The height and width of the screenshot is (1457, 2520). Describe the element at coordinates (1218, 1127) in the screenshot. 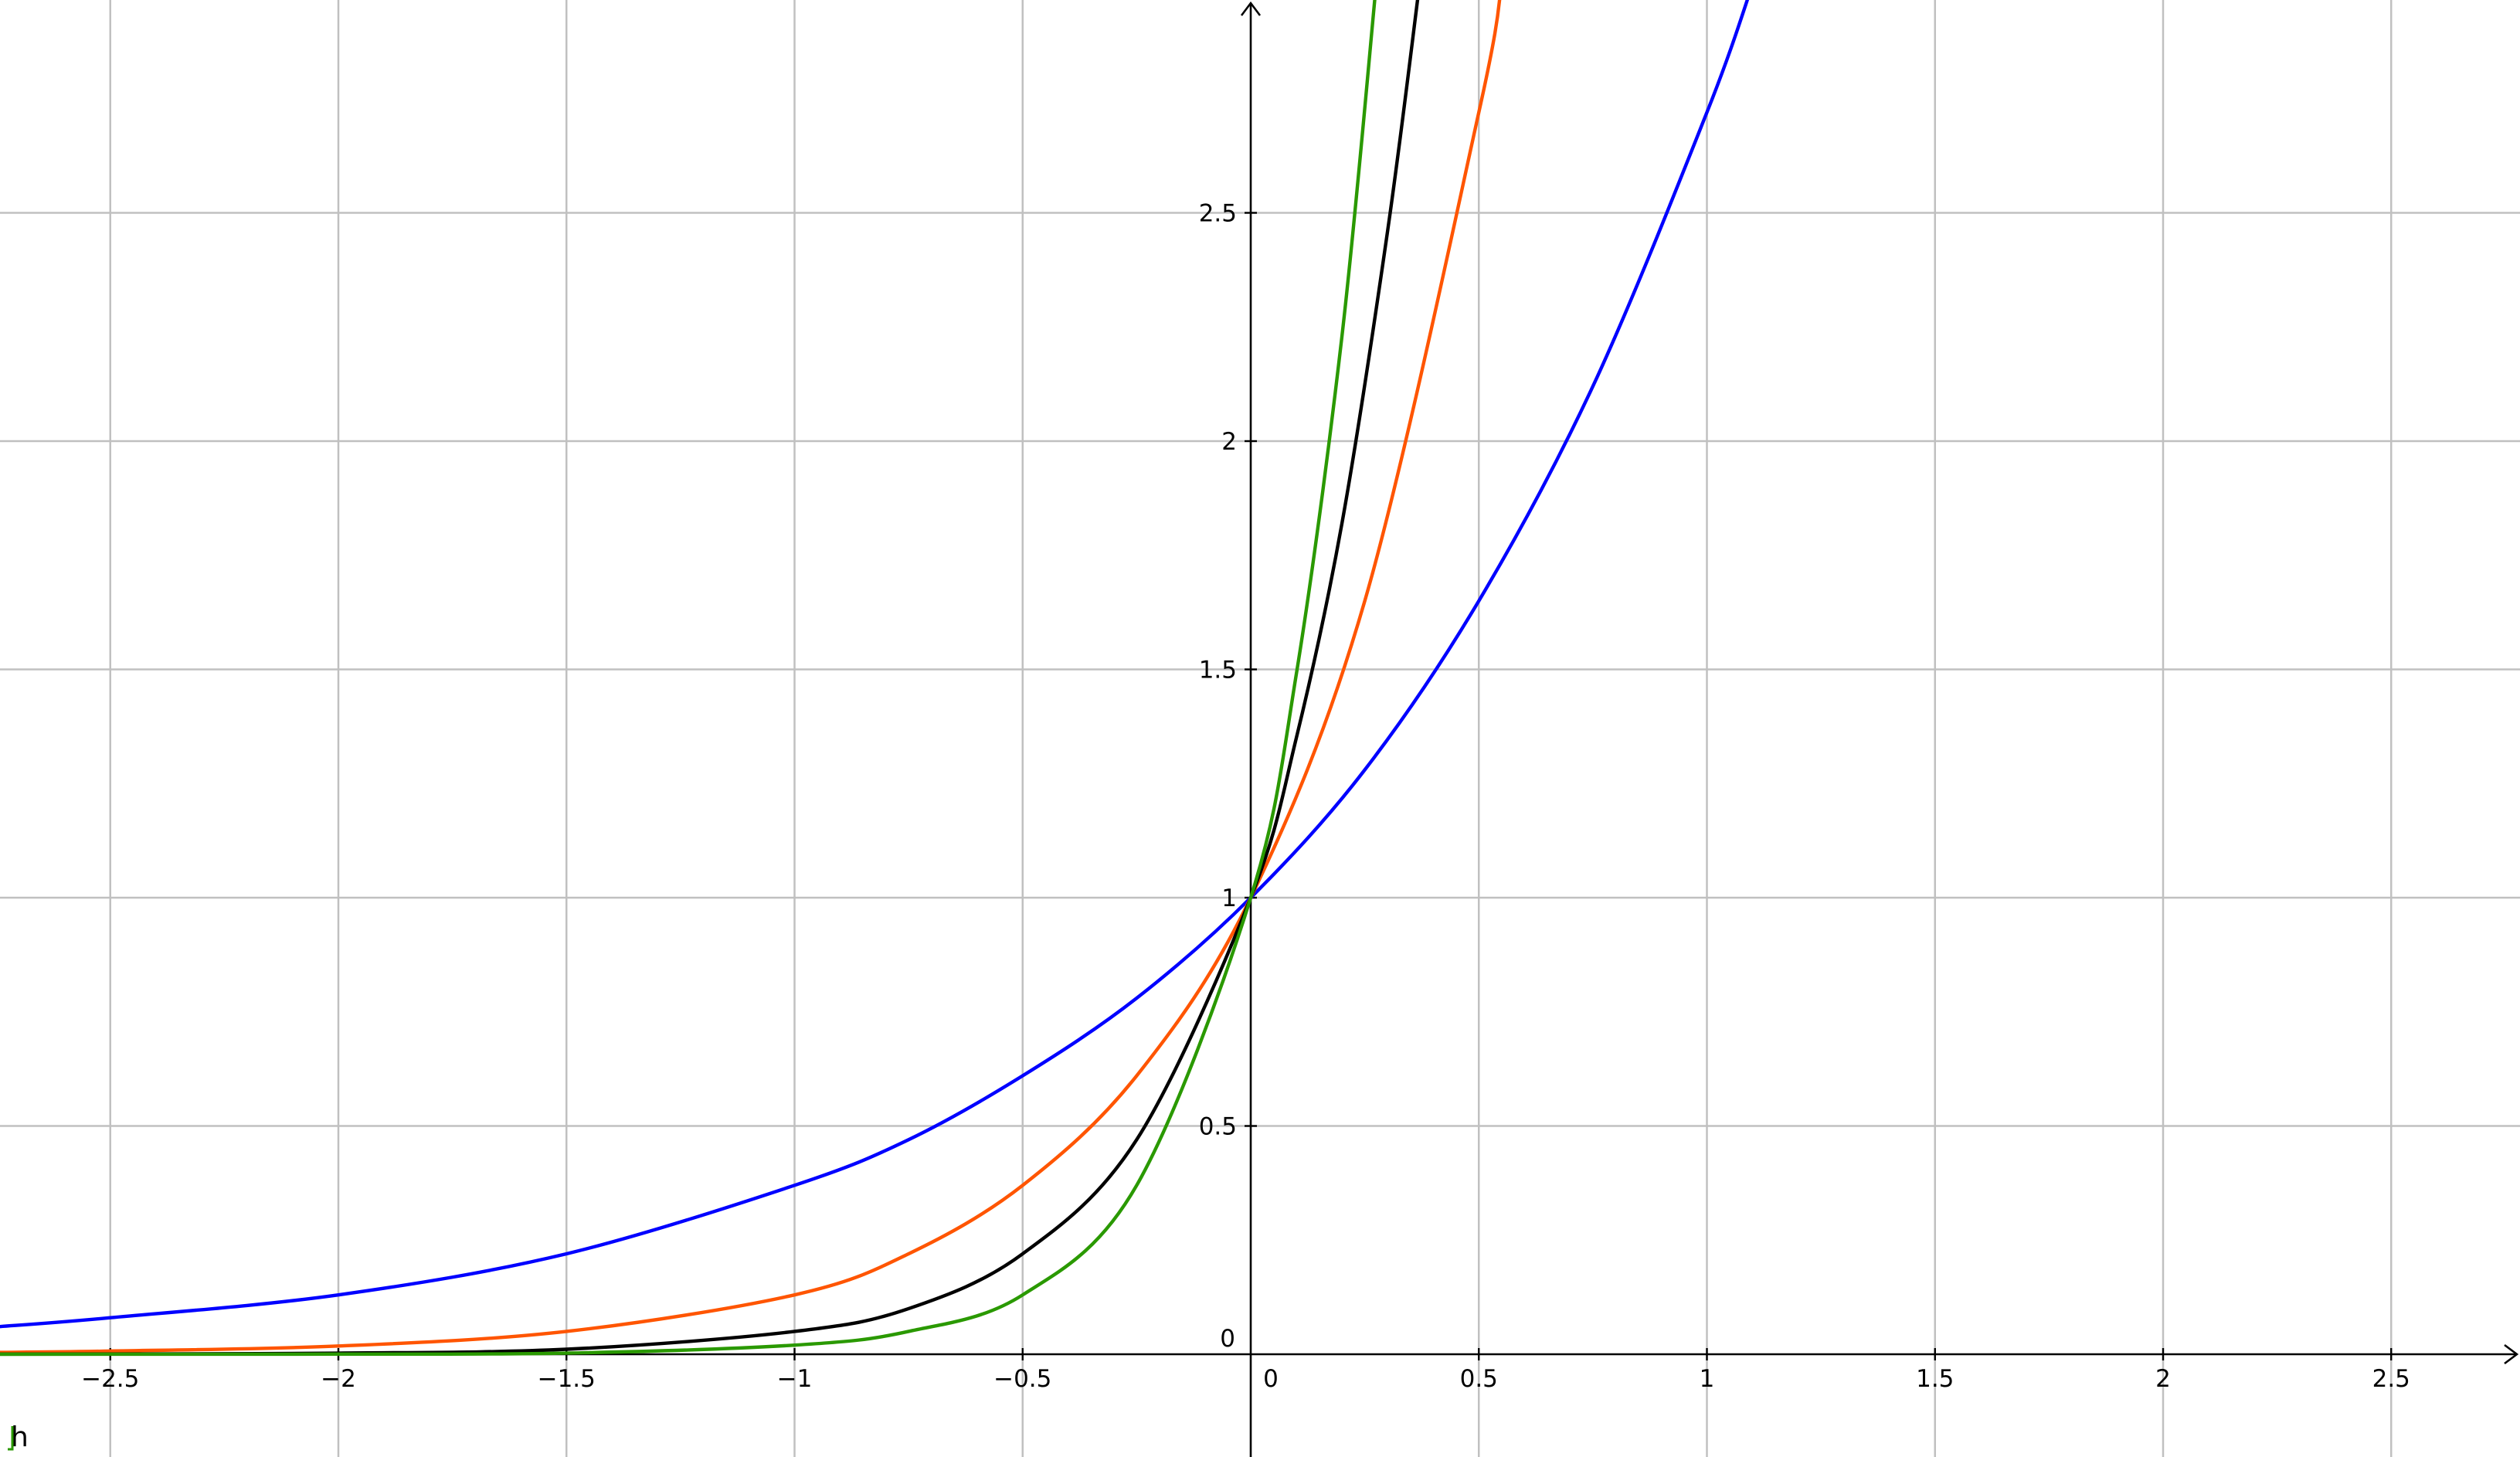

I see `y-tick-label: 0.5` at that location.